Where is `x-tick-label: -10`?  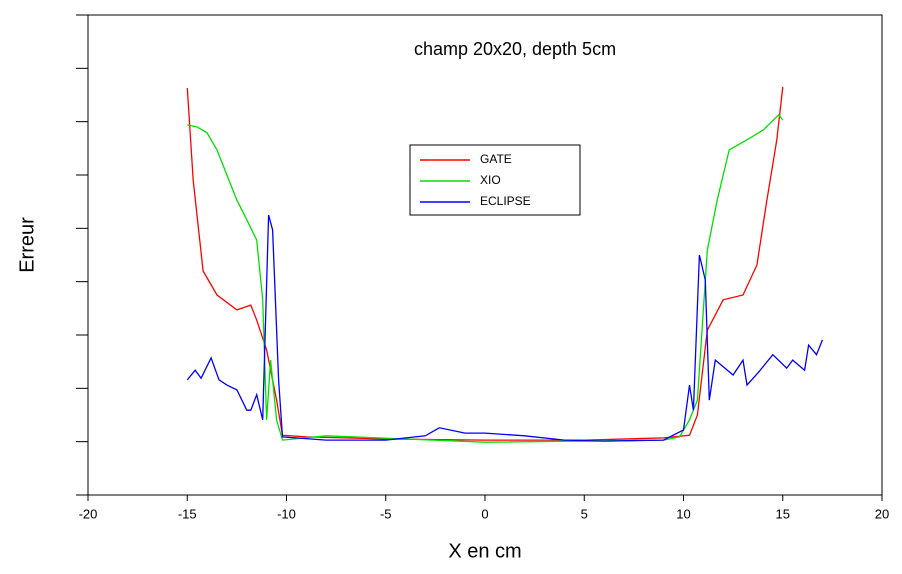 x-tick-label: -10 is located at coordinates (286, 513).